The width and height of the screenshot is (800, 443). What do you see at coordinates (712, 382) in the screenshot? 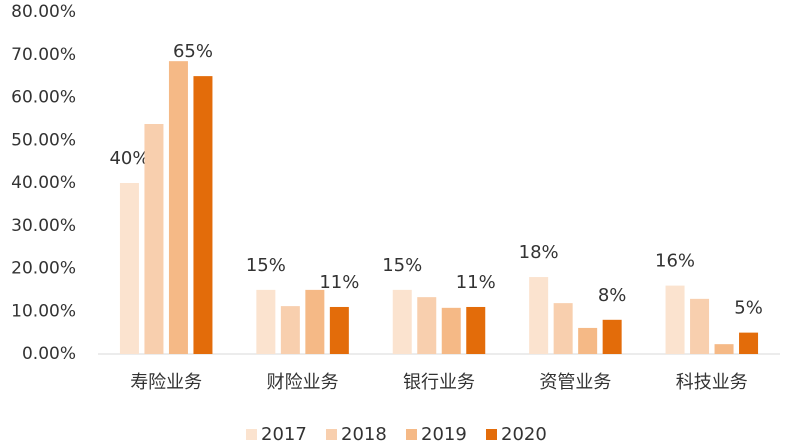
I see `x-tick-label: 科技业务` at bounding box center [712, 382].